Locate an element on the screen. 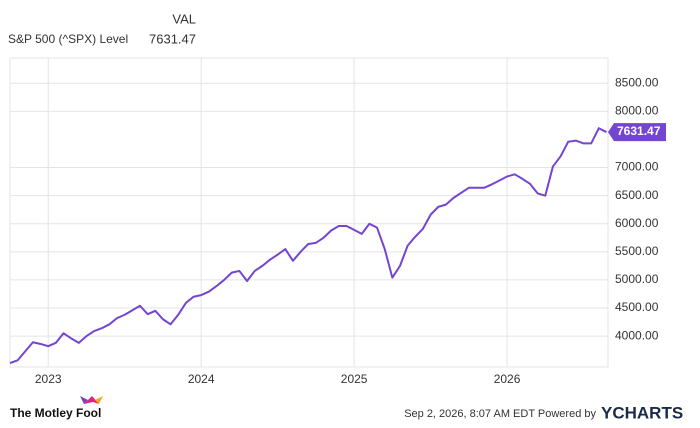 Image resolution: width=700 pixels, height=428 pixels. y-tick-label: 4000.00 is located at coordinates (637, 335).